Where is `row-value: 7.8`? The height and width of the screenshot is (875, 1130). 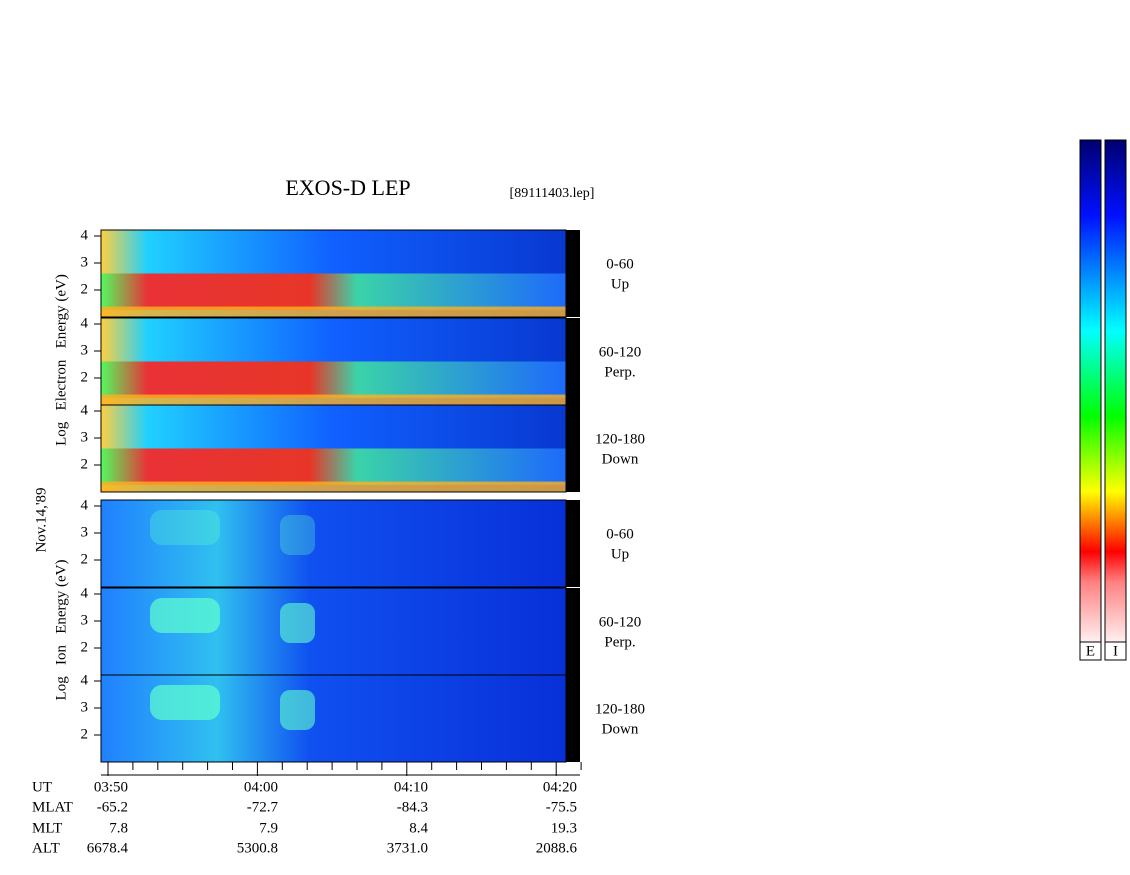
row-value: 7.8 is located at coordinates (118, 828).